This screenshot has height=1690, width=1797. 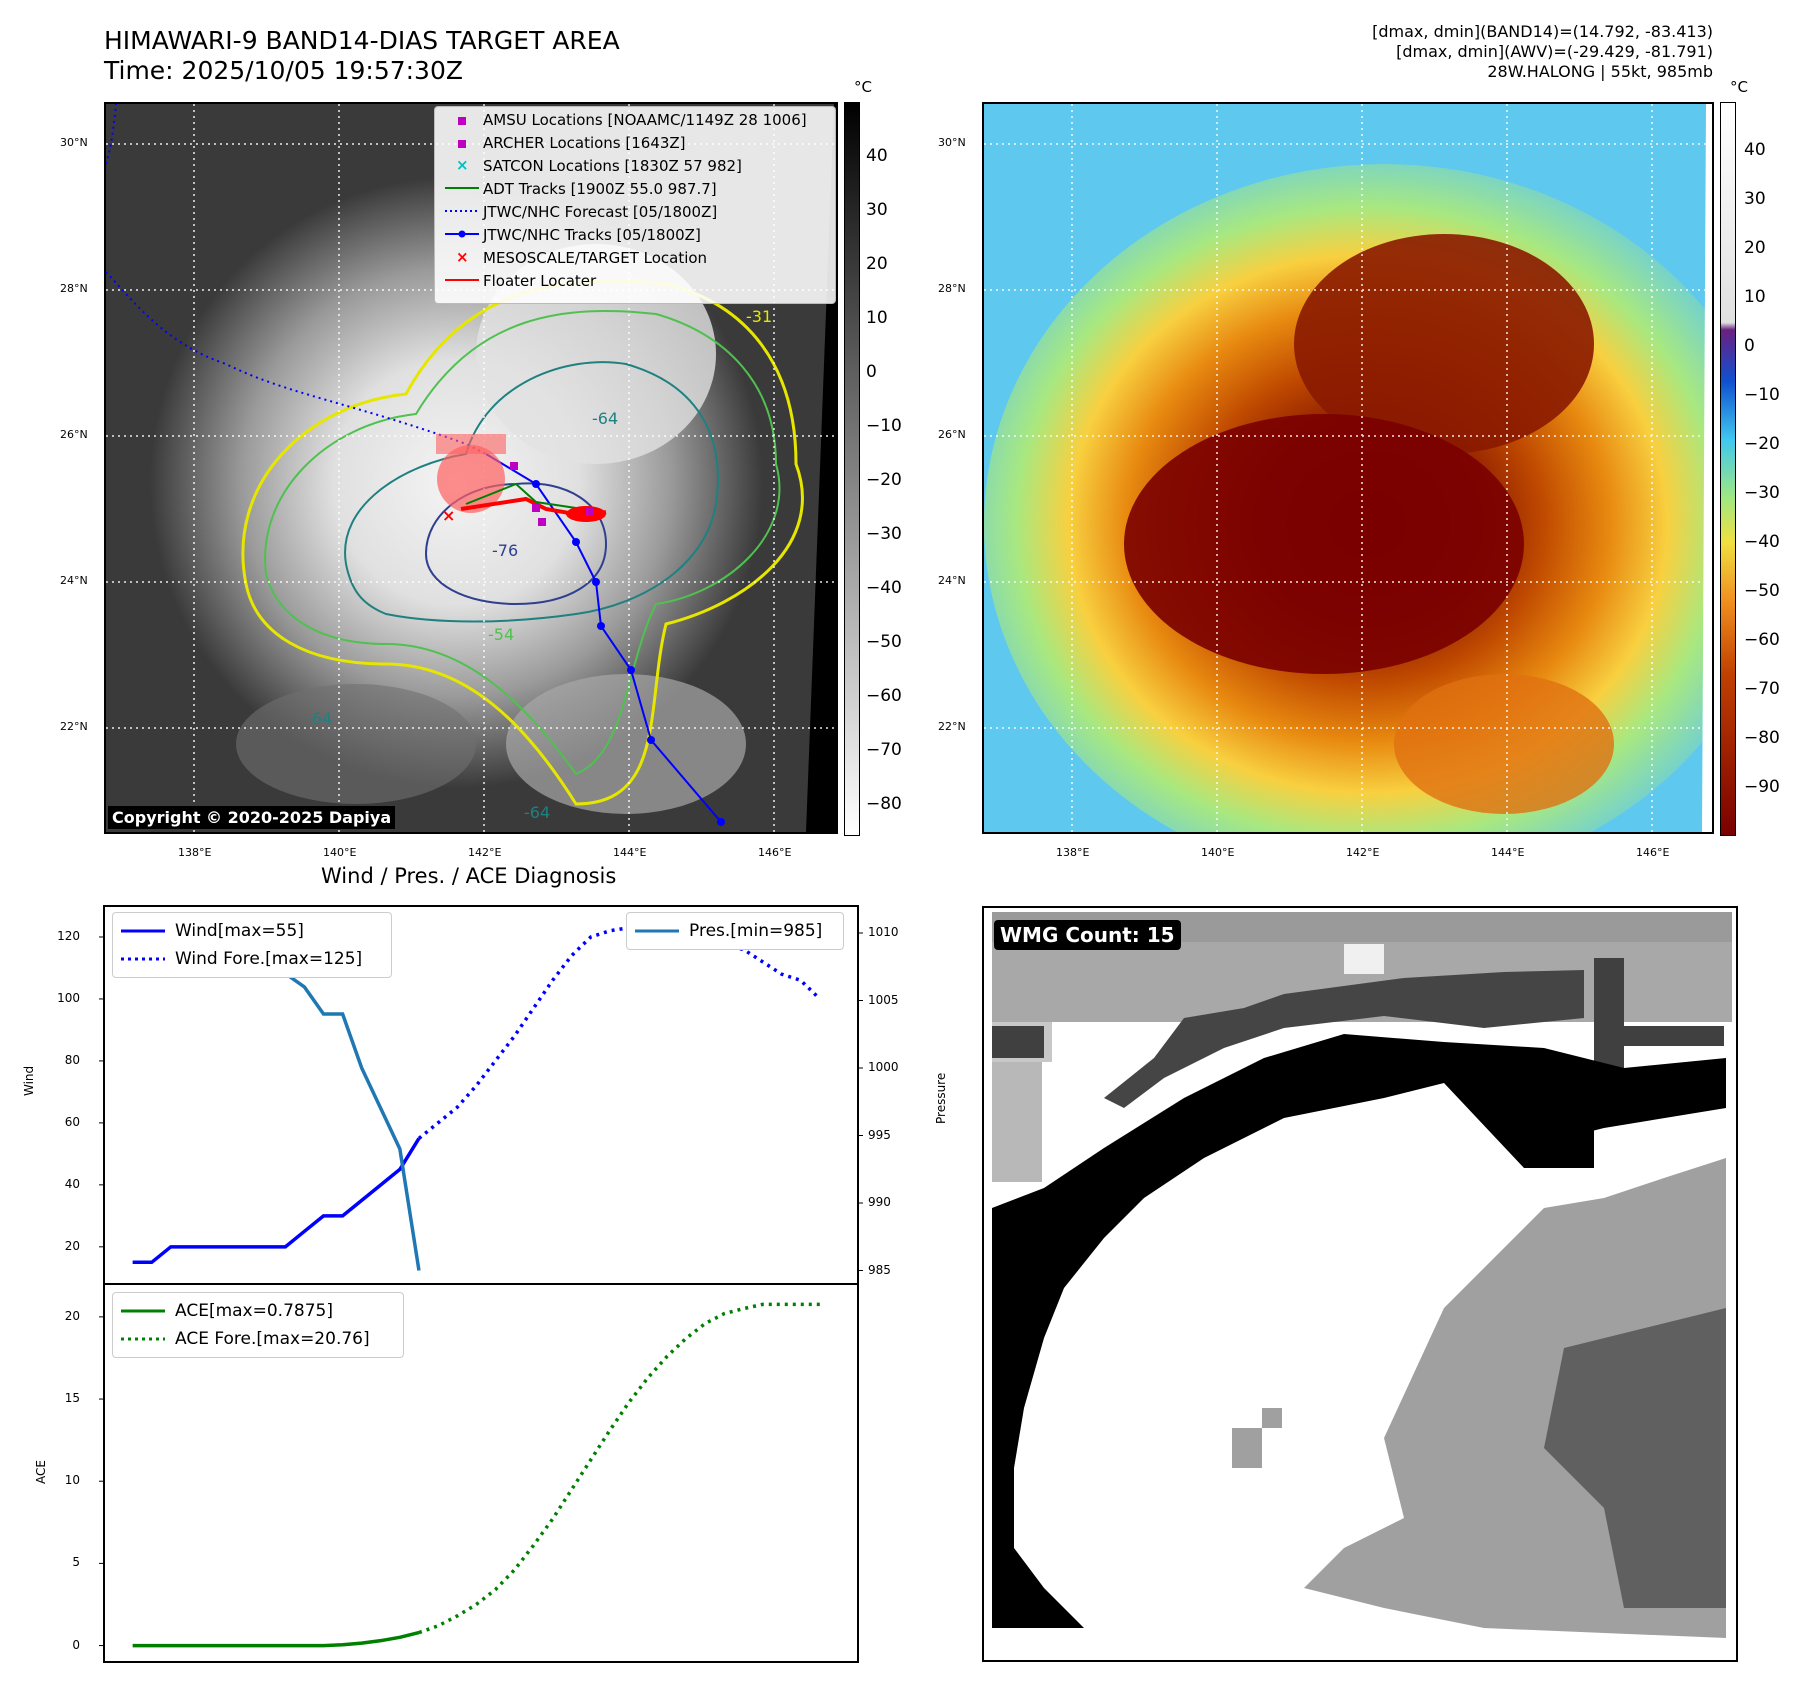 What do you see at coordinates (863, 87) in the screenshot?
I see `gray-colorbar-unit: °C` at bounding box center [863, 87].